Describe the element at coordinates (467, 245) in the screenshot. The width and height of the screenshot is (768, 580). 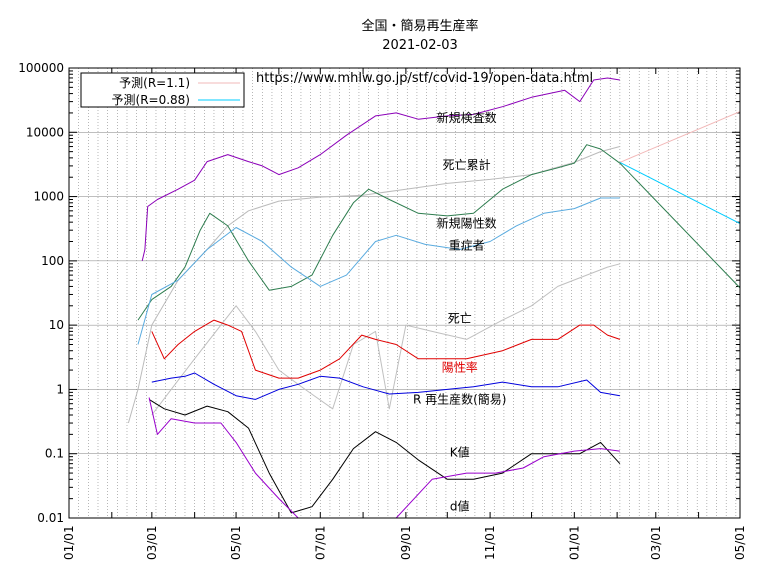
I see `series-label-5: 重症者` at that location.